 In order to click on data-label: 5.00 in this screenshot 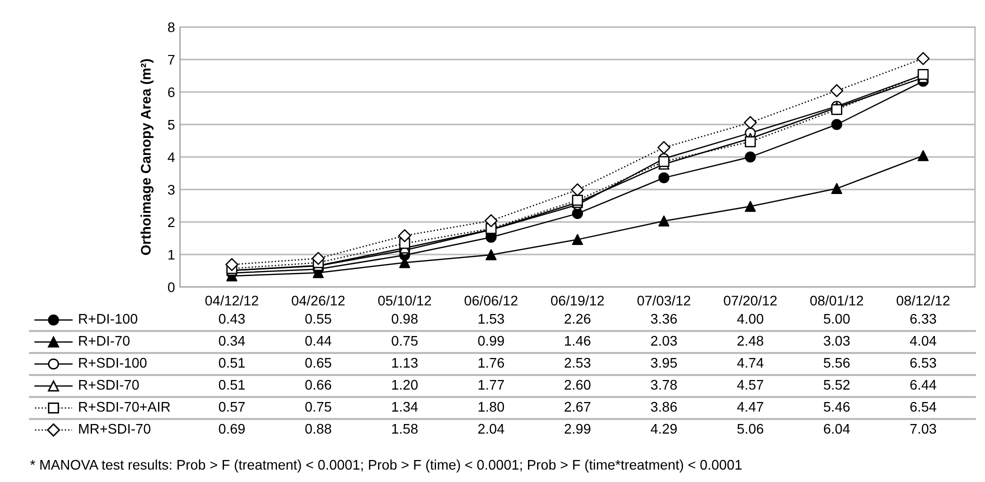, I will do `click(837, 319)`.